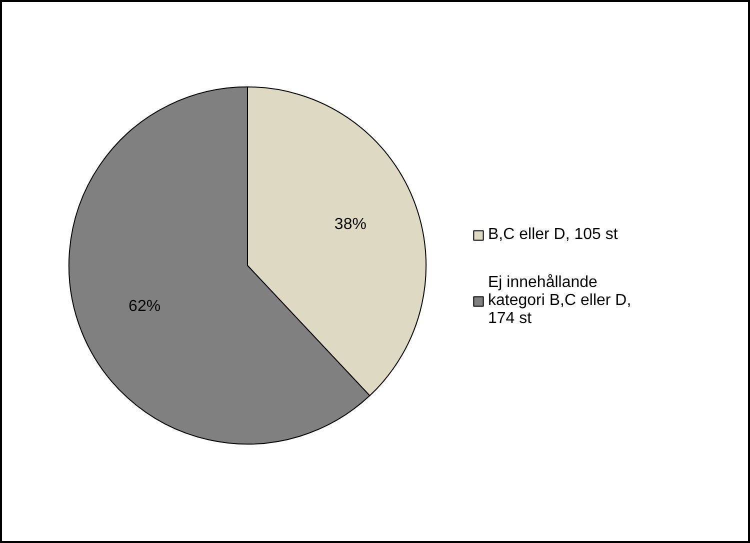 Image resolution: width=750 pixels, height=543 pixels. Describe the element at coordinates (553, 235) in the screenshot. I see `legend-label: B,C eller D, 105 st` at that location.